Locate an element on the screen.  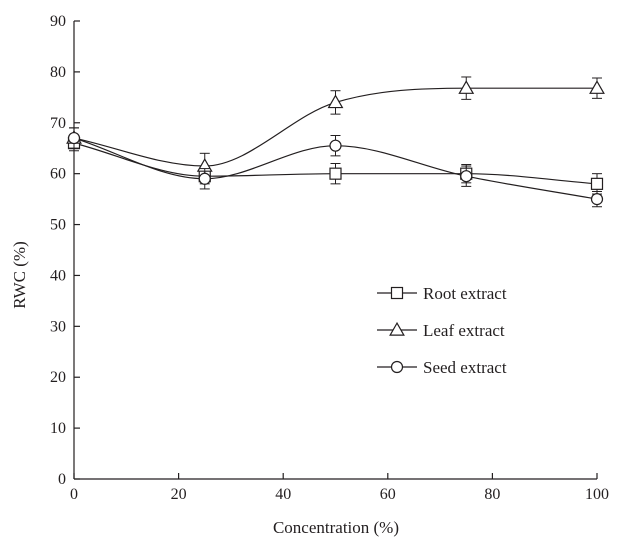
legend-label: Seed extract is located at coordinates (465, 367).